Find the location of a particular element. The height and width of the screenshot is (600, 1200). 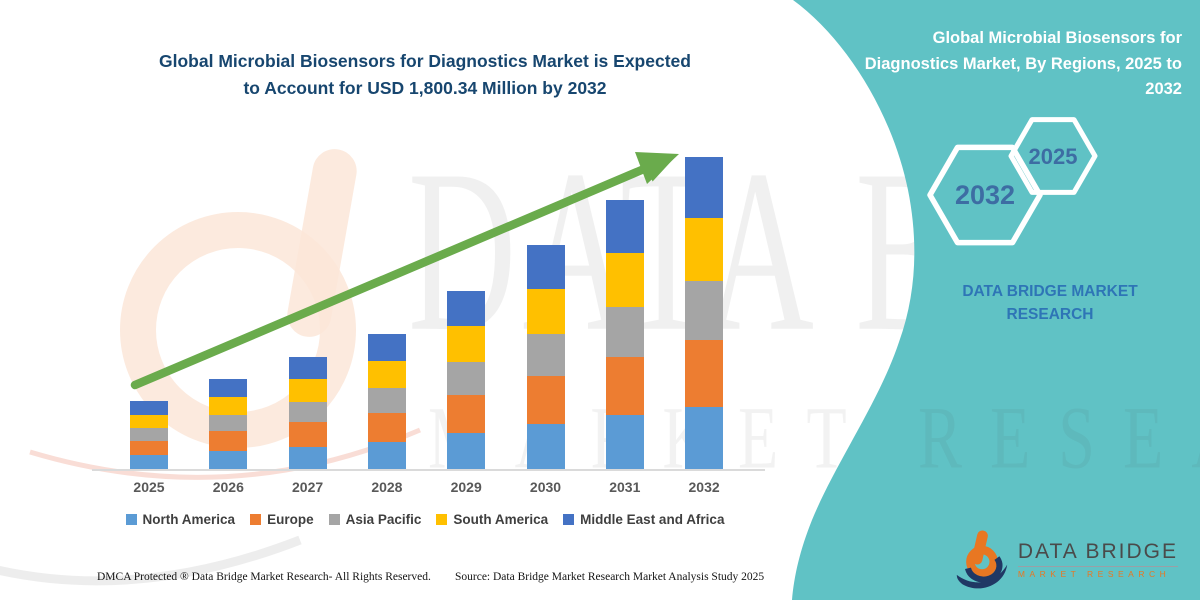

segment-2025-europe is located at coordinates (149, 448).